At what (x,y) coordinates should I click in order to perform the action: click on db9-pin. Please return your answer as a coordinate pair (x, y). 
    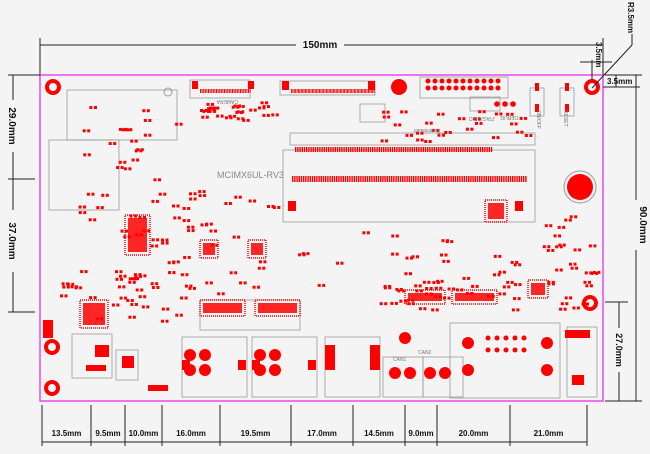
    Looking at the image, I should click on (497, 338).